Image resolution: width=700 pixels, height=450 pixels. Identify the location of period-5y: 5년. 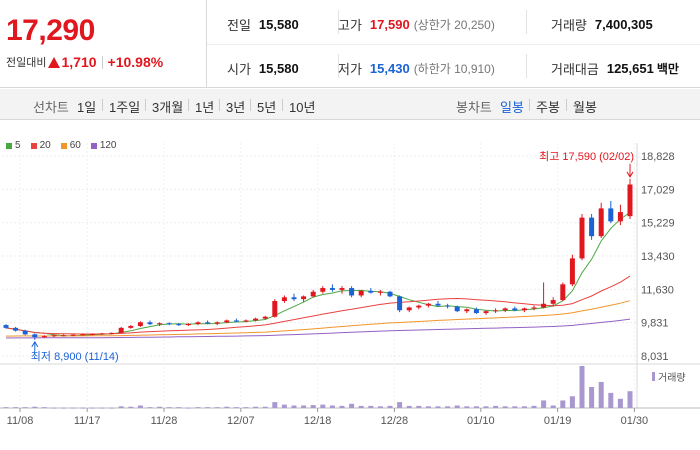
(267, 107).